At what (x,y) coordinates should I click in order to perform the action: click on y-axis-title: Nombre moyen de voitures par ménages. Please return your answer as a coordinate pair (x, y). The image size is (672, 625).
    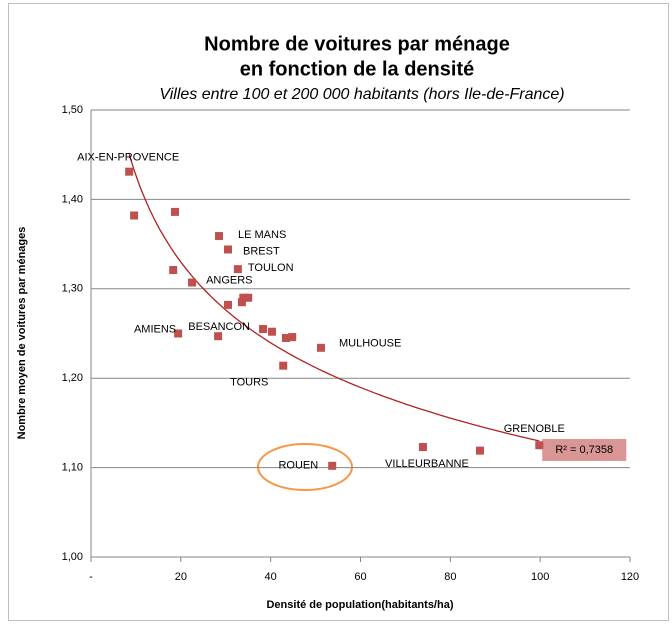
    Looking at the image, I should click on (22, 333).